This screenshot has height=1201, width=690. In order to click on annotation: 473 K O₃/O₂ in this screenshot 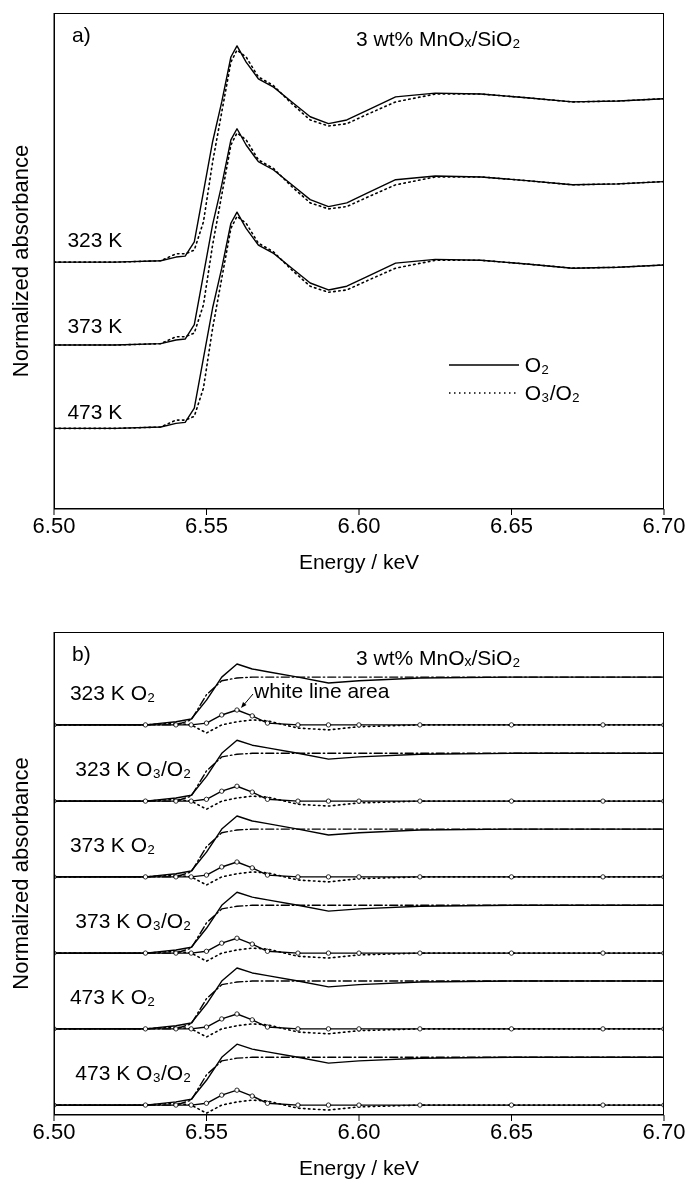, I will do `click(133, 1072)`.